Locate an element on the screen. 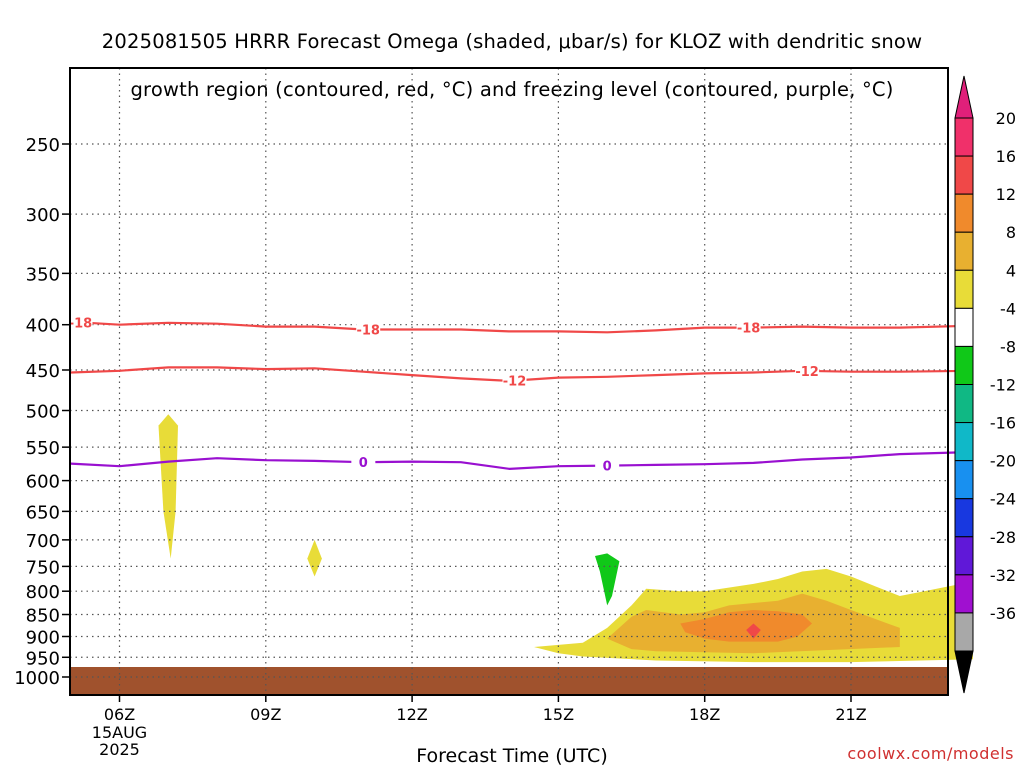  colorbar-label-4: 4 is located at coordinates (1011, 270).